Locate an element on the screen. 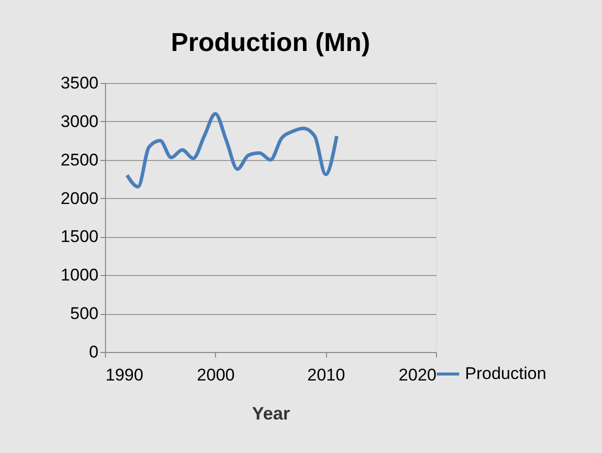 Image resolution: width=602 pixels, height=453 pixels. line-series is located at coordinates (231, 150).